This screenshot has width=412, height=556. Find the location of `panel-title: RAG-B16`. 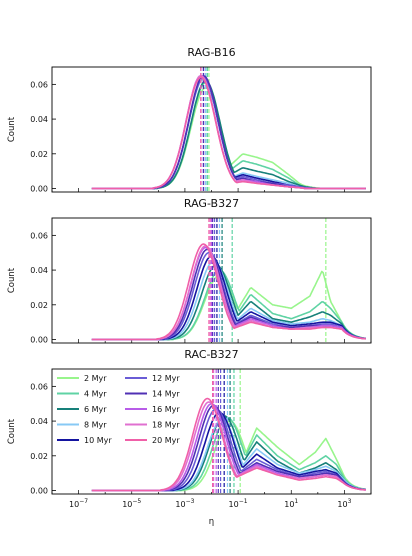

panel-title: RAG-B16 is located at coordinates (211, 52).